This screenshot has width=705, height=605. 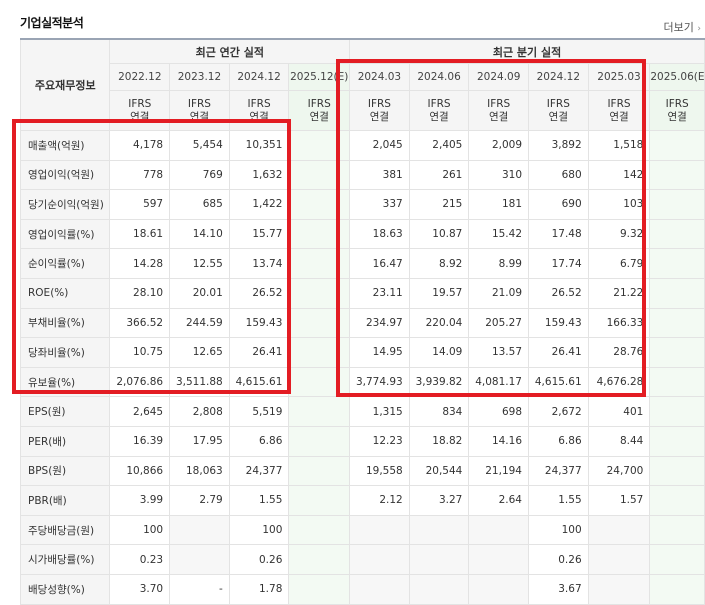 I want to click on annual-value-cell: 26.41, so click(x=259, y=352).